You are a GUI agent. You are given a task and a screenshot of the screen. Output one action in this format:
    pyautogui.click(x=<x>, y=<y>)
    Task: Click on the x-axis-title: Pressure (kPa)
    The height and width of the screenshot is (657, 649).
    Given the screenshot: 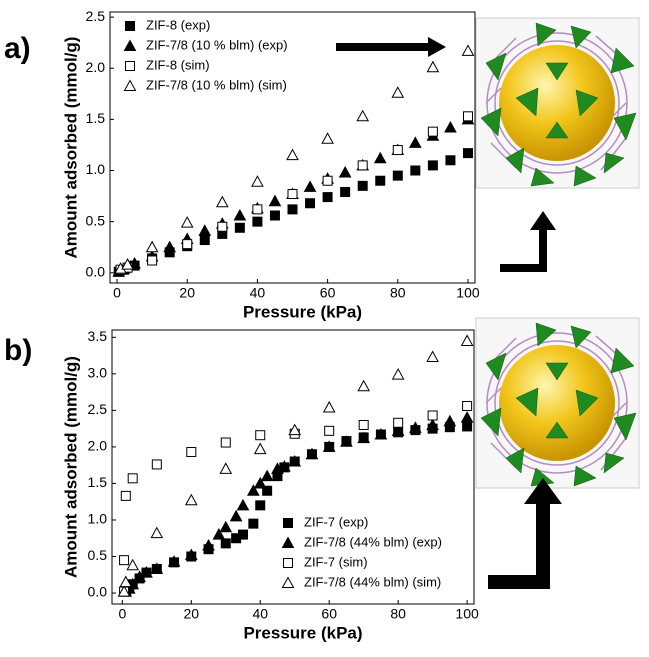 What is the action you would take?
    pyautogui.click(x=302, y=632)
    